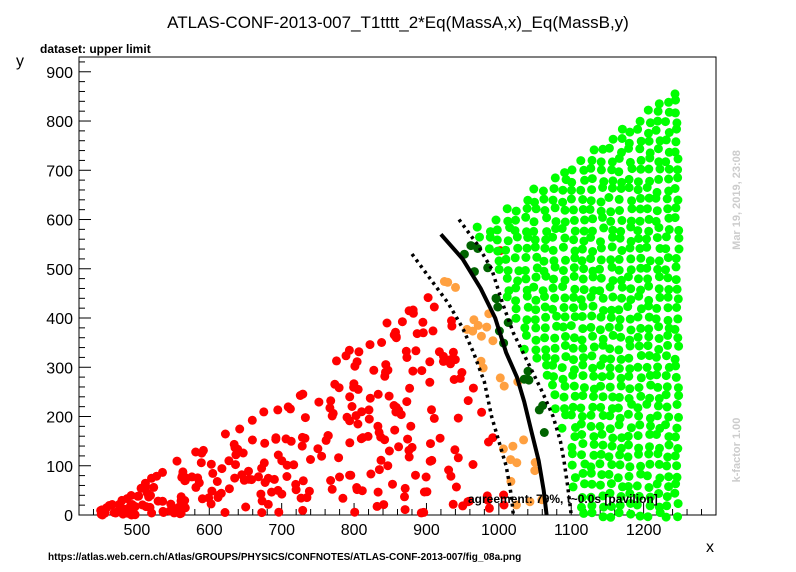  Describe the element at coordinates (20, 61) in the screenshot. I see `y-axis-label: y` at that location.